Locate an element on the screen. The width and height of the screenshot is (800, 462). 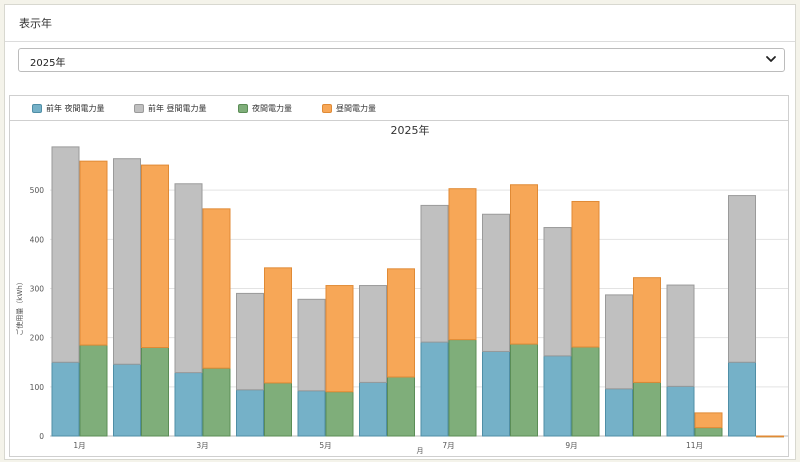
y-tick-label: 300 is located at coordinates (37, 289).